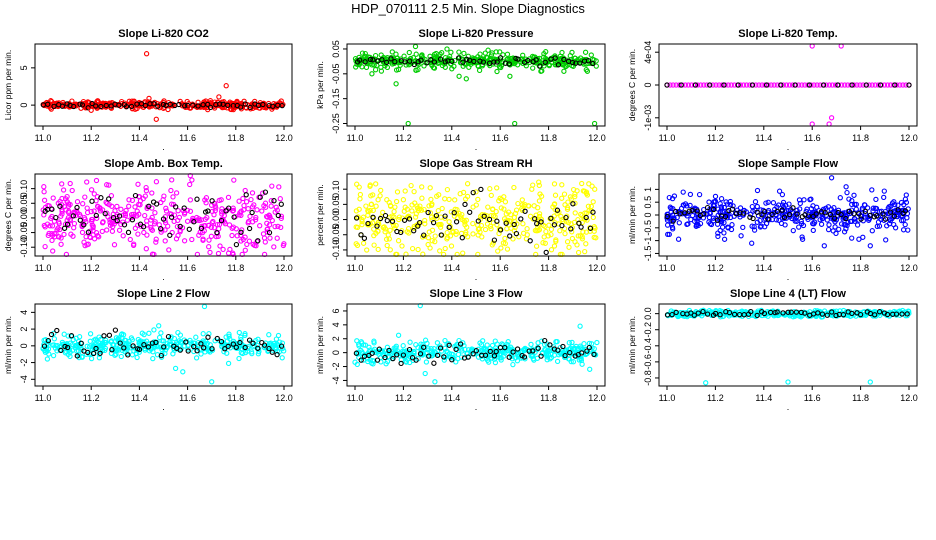 Image resolution: width=936 pixels, height=540 pixels. Describe the element at coordinates (336, 352) in the screenshot. I see `y-tick-label: 0` at that location.